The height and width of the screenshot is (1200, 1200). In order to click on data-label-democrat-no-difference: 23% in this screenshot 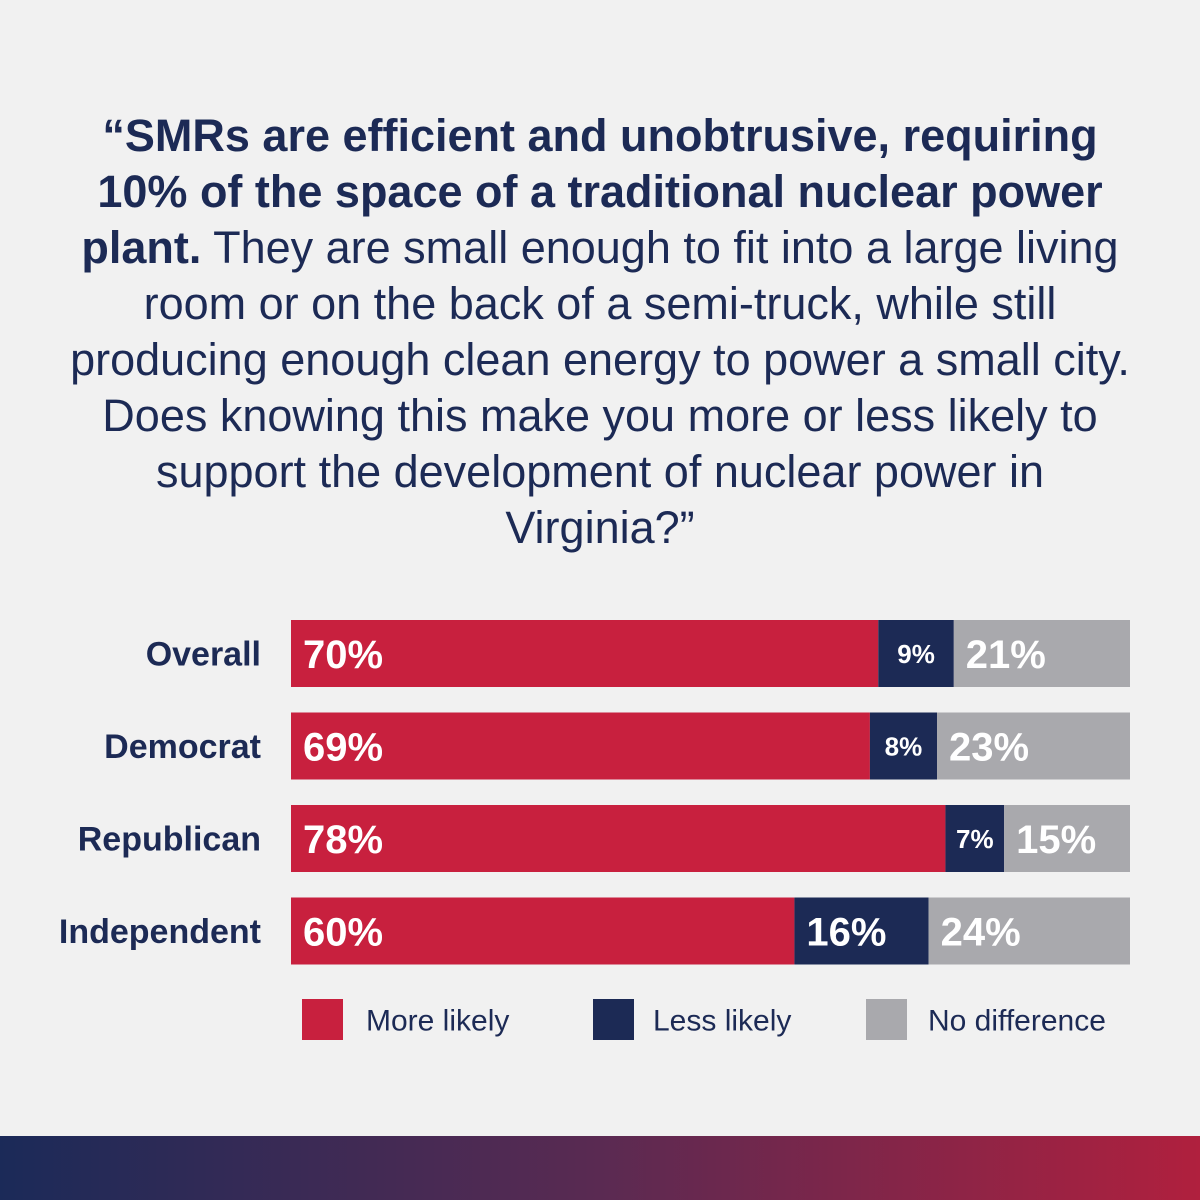, I will do `click(989, 747)`.